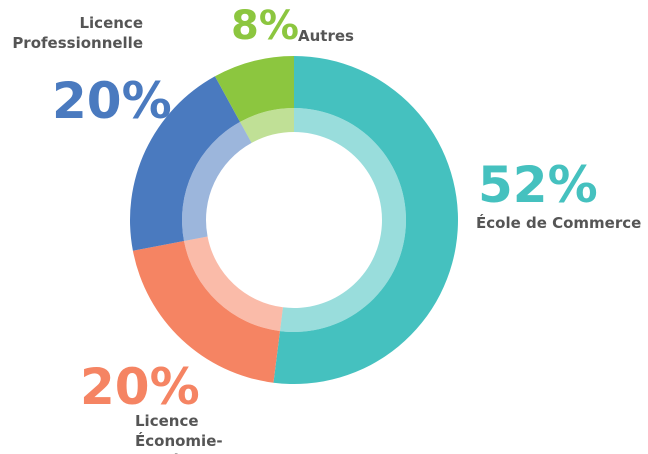 Image resolution: width=648 pixels, height=454 pixels. Describe the element at coordinates (538, 185) in the screenshot. I see `value-label: 52%` at that location.